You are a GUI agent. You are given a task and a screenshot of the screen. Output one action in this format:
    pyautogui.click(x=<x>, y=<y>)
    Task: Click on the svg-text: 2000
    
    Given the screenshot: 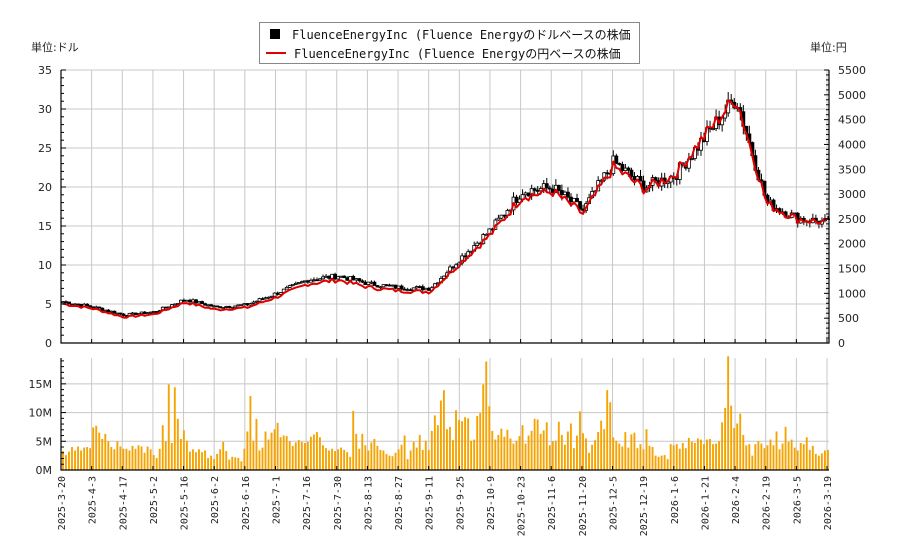 What is the action you would take?
    pyautogui.click(x=852, y=244)
    